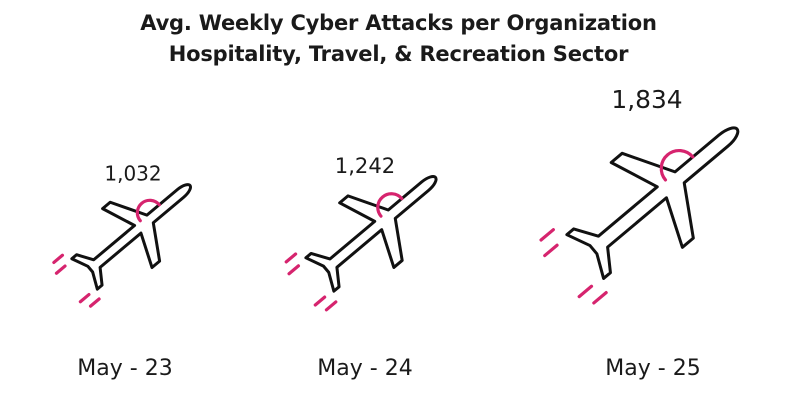  Describe the element at coordinates (124, 368) in the screenshot. I see `category-label-1: May - 23` at that location.